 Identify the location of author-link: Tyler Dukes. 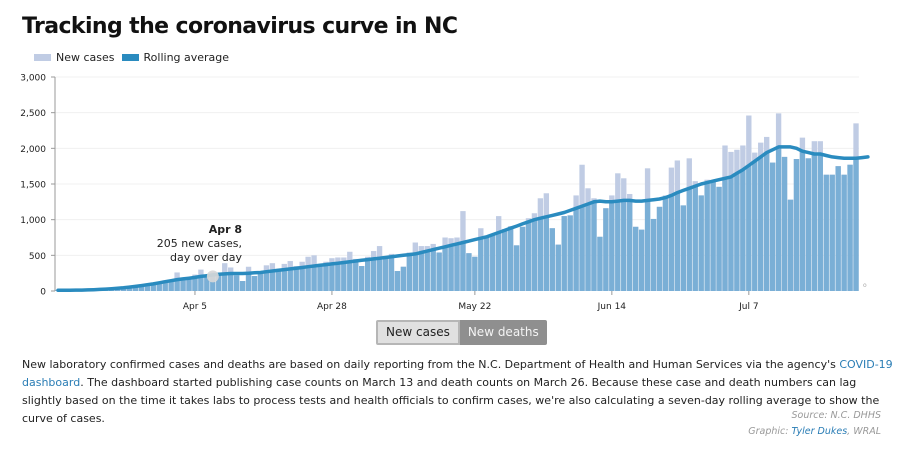
(819, 431).